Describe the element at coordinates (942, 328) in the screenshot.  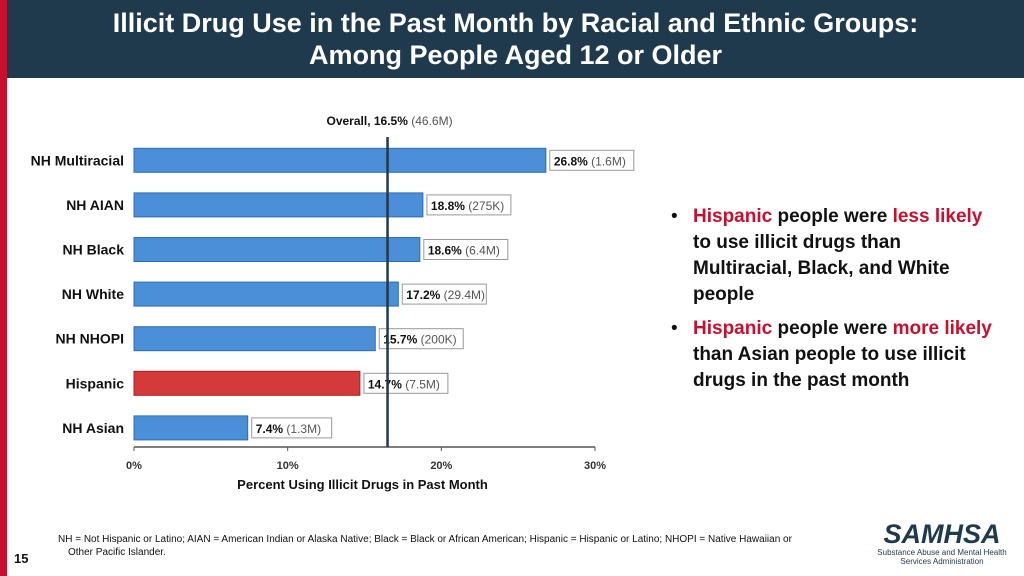
I see `bullet-emphasis: more likely` at that location.